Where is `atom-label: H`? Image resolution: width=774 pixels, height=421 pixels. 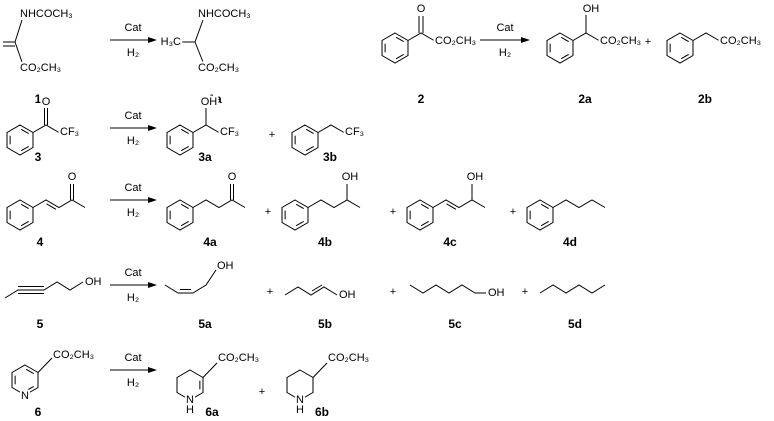
atom-label: H is located at coordinates (300, 410).